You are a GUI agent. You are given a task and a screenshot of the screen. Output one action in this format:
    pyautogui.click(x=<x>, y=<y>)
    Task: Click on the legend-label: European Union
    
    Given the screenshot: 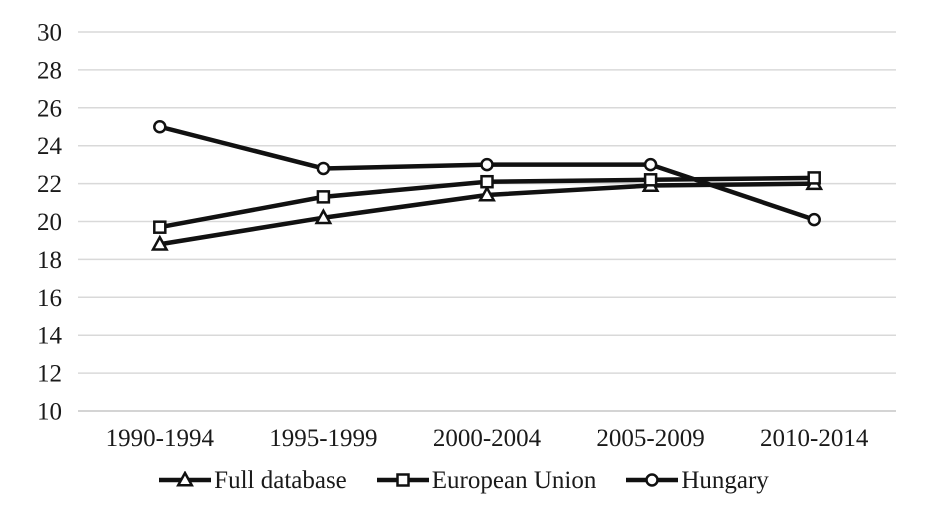 What is the action you would take?
    pyautogui.click(x=514, y=480)
    